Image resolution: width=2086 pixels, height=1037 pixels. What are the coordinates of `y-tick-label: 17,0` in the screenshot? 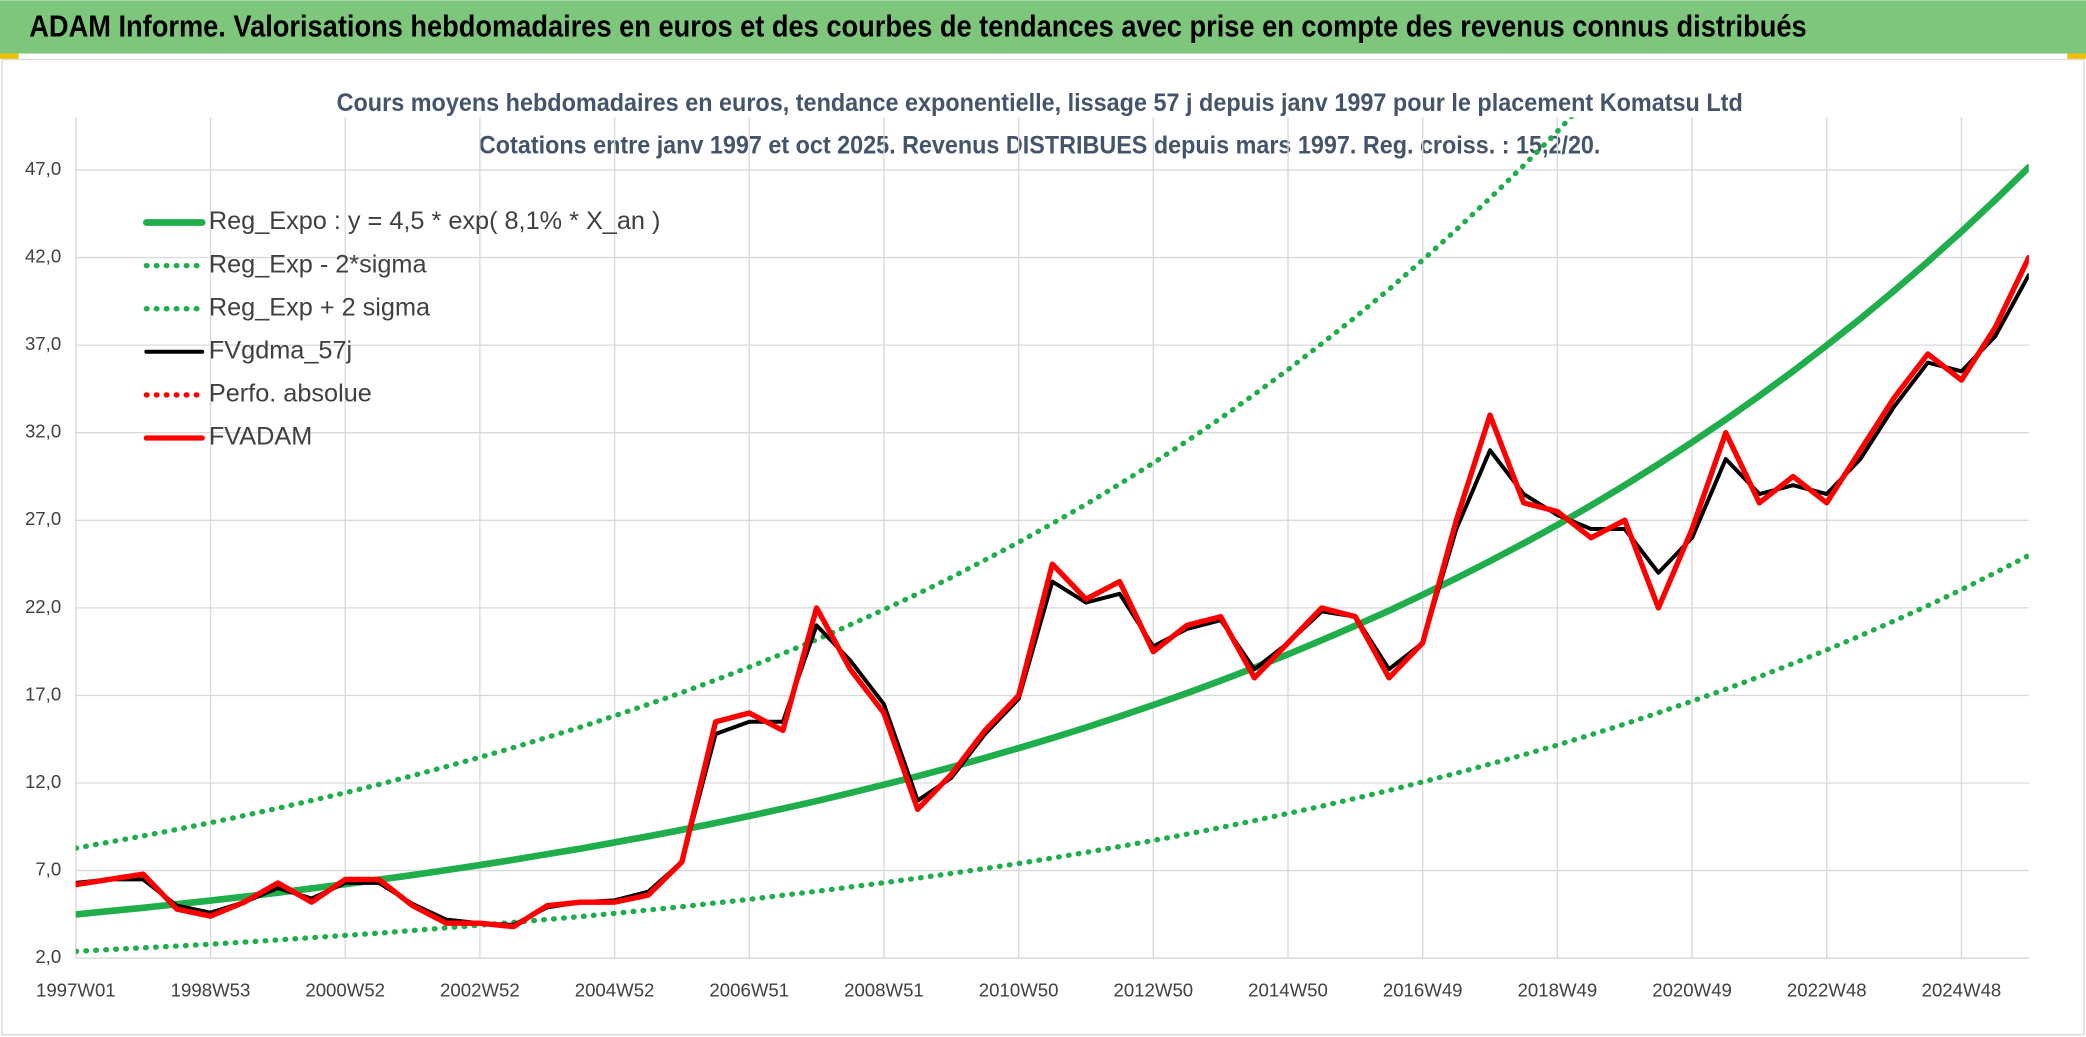 It's located at (43, 693).